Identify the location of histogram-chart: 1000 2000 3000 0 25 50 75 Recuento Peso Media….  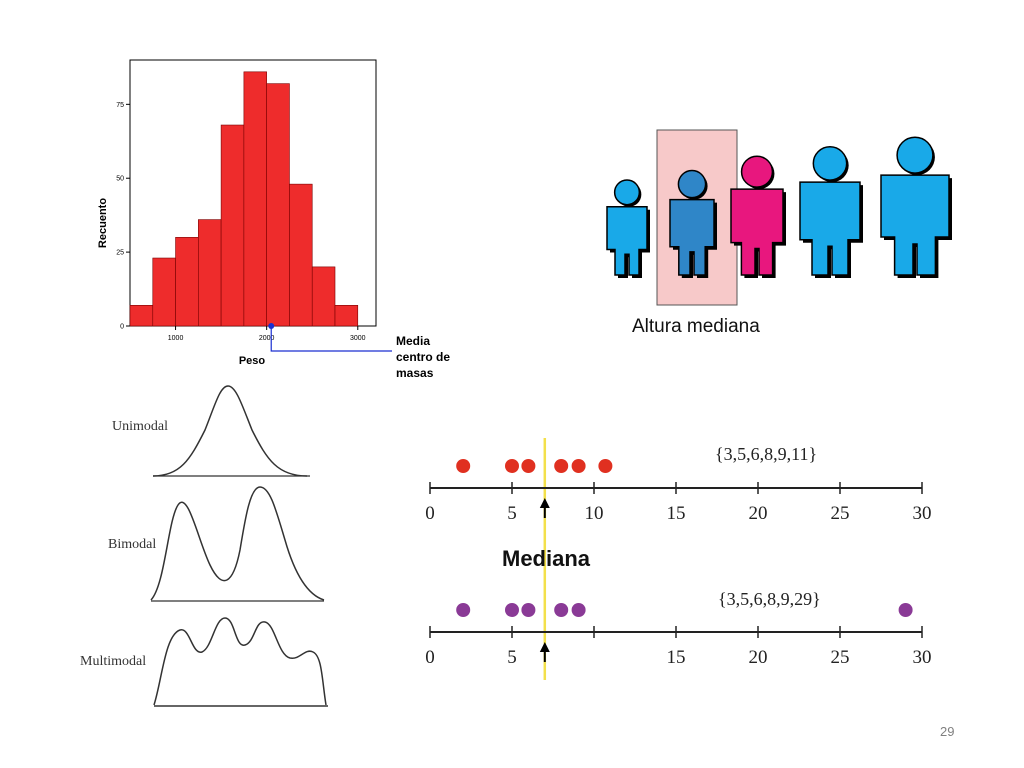
(273, 219).